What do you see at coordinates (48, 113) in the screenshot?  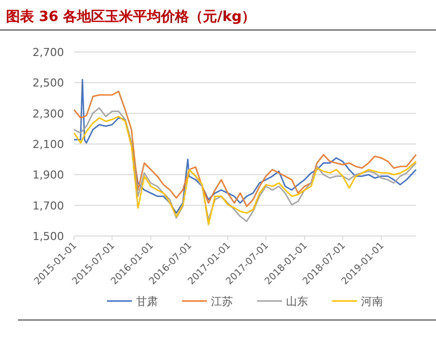 I see `y-tick-label: 2,300` at bounding box center [48, 113].